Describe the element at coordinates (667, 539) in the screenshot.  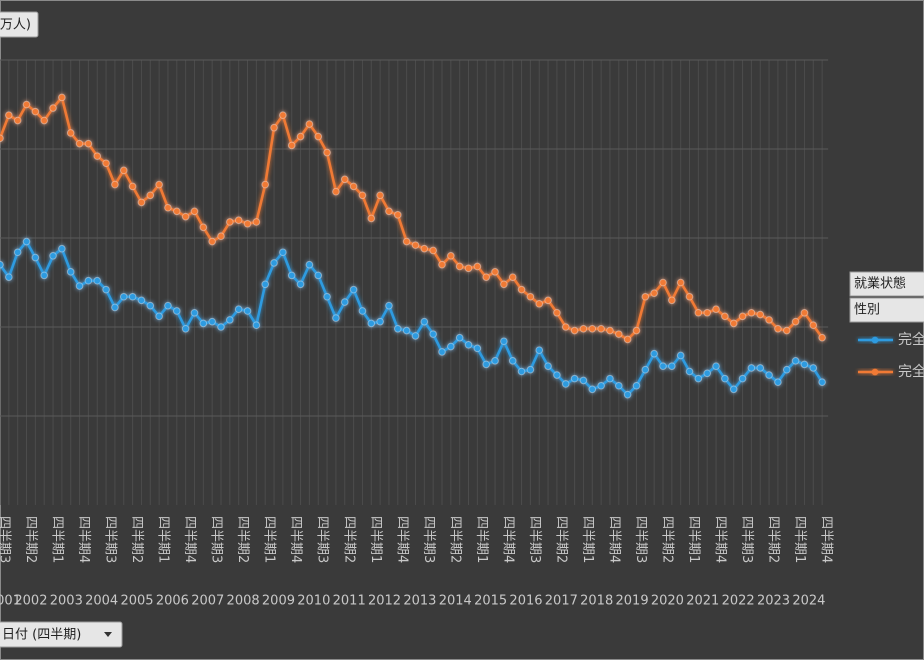
I see `x-tick-label: 四半期2` at that location.